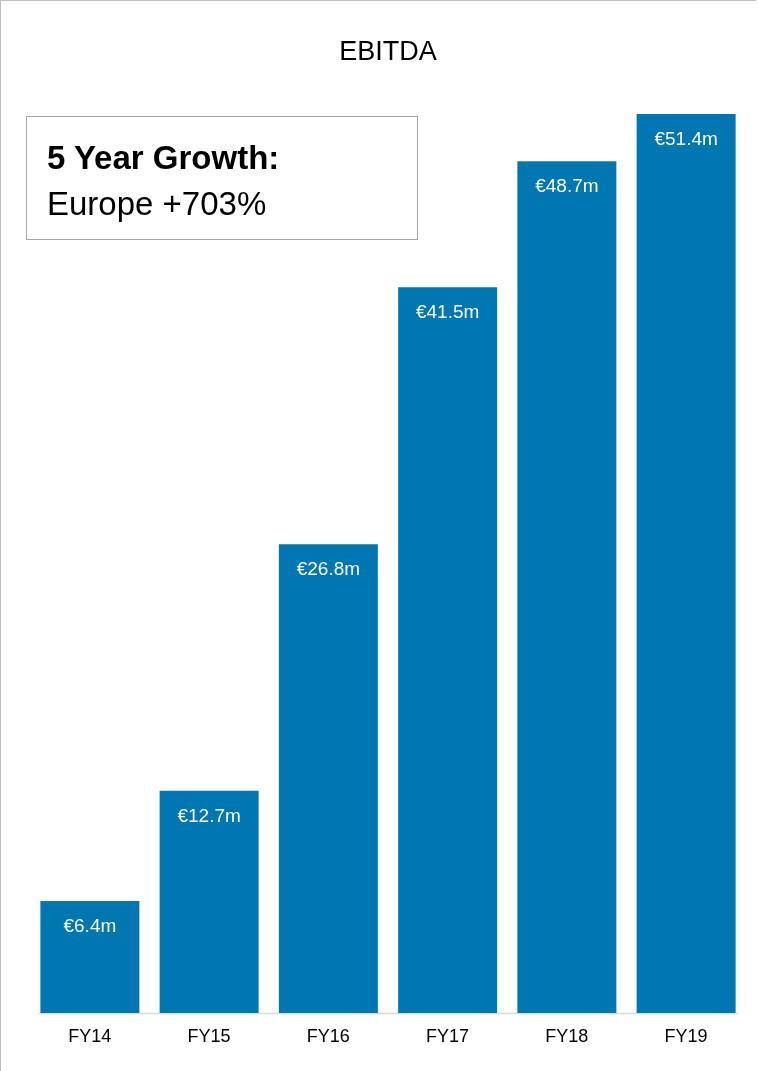 Image resolution: width=758 pixels, height=1071 pixels. Describe the element at coordinates (567, 1035) in the screenshot. I see `x-tick-label: FY18` at that location.